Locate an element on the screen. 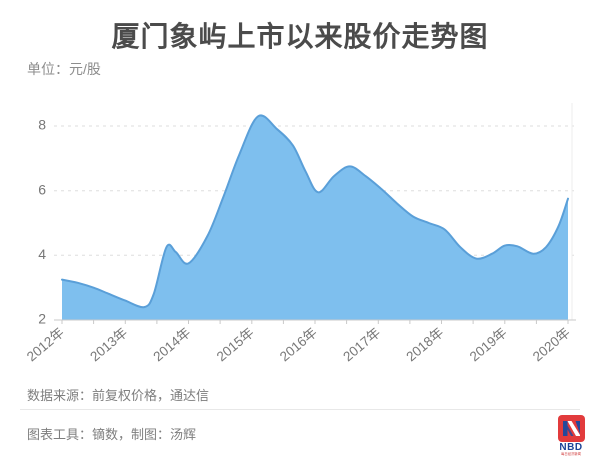 The height and width of the screenshot is (466, 600). x-axis-tick-label: 2016年 is located at coordinates (298, 344).